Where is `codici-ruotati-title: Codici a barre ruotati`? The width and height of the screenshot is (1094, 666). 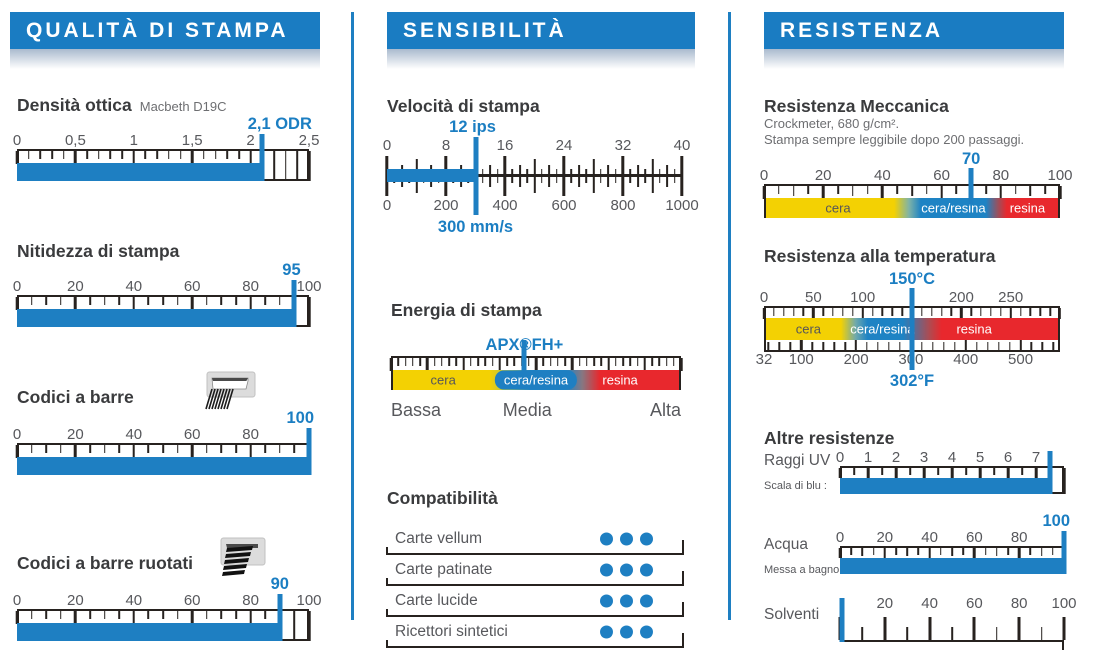 codici-ruotati-title: Codici a barre ruotati is located at coordinates (105, 563).